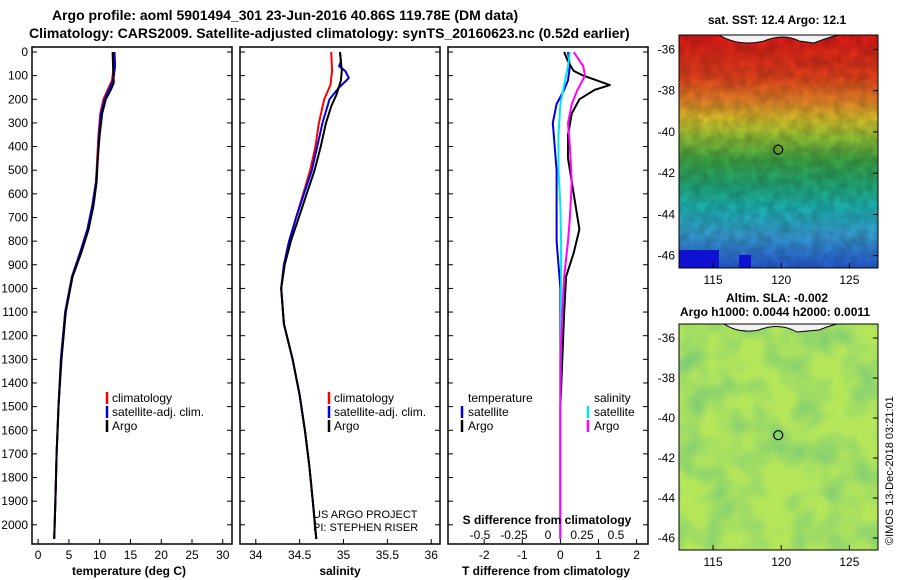  What do you see at coordinates (849, 562) in the screenshot?
I see `lon-tick-label: 125` at bounding box center [849, 562].